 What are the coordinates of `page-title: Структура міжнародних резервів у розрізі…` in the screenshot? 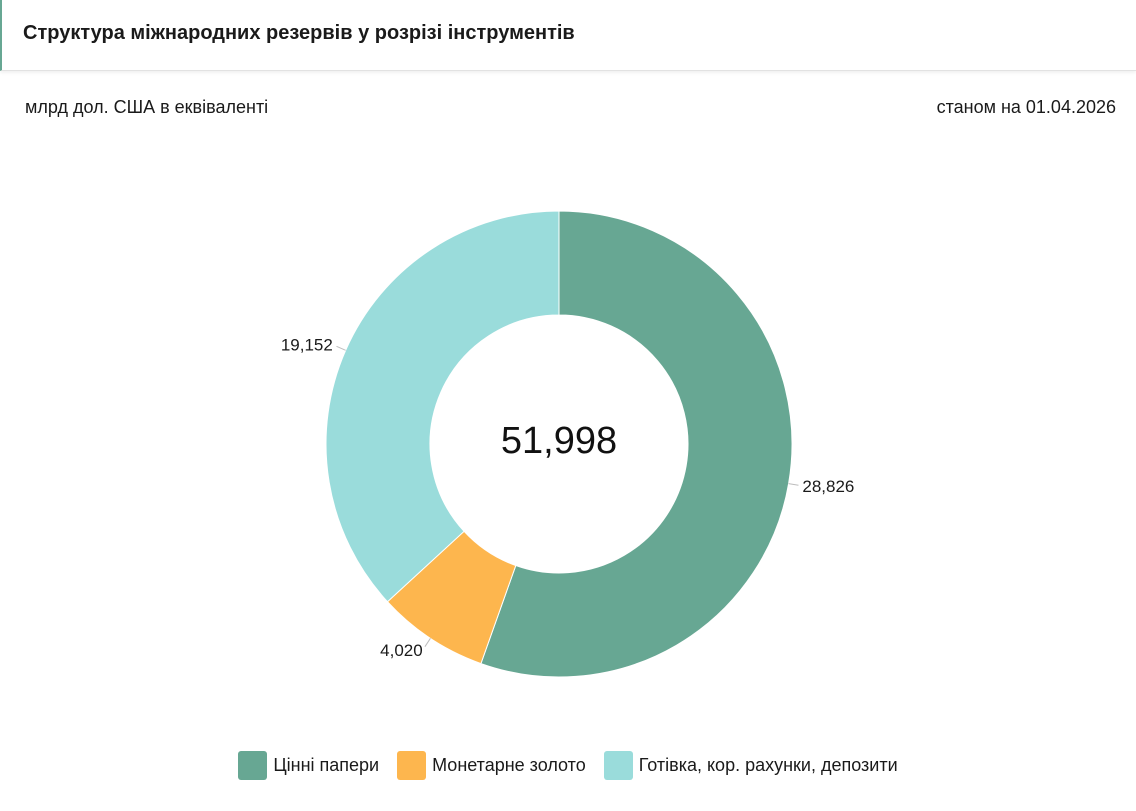 It's located at (299, 33).